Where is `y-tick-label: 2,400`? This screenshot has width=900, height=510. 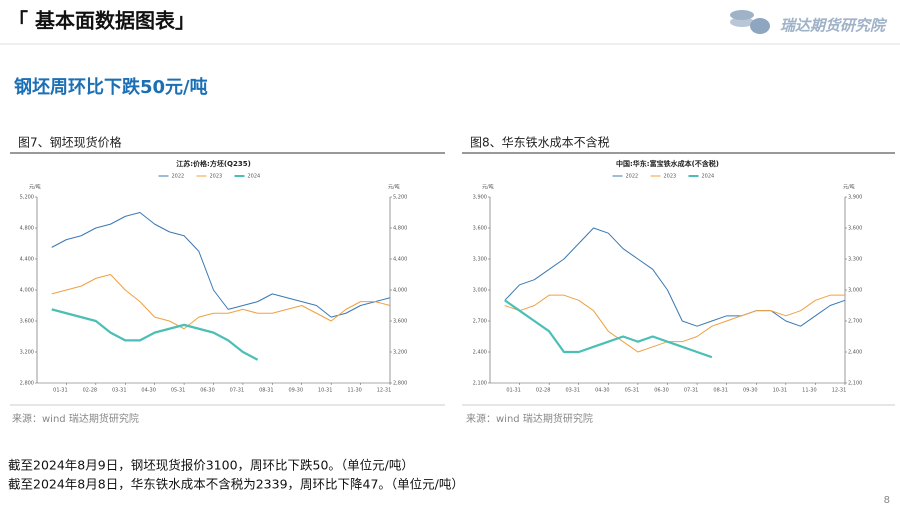
y-tick-label: 2,400 is located at coordinates (480, 353).